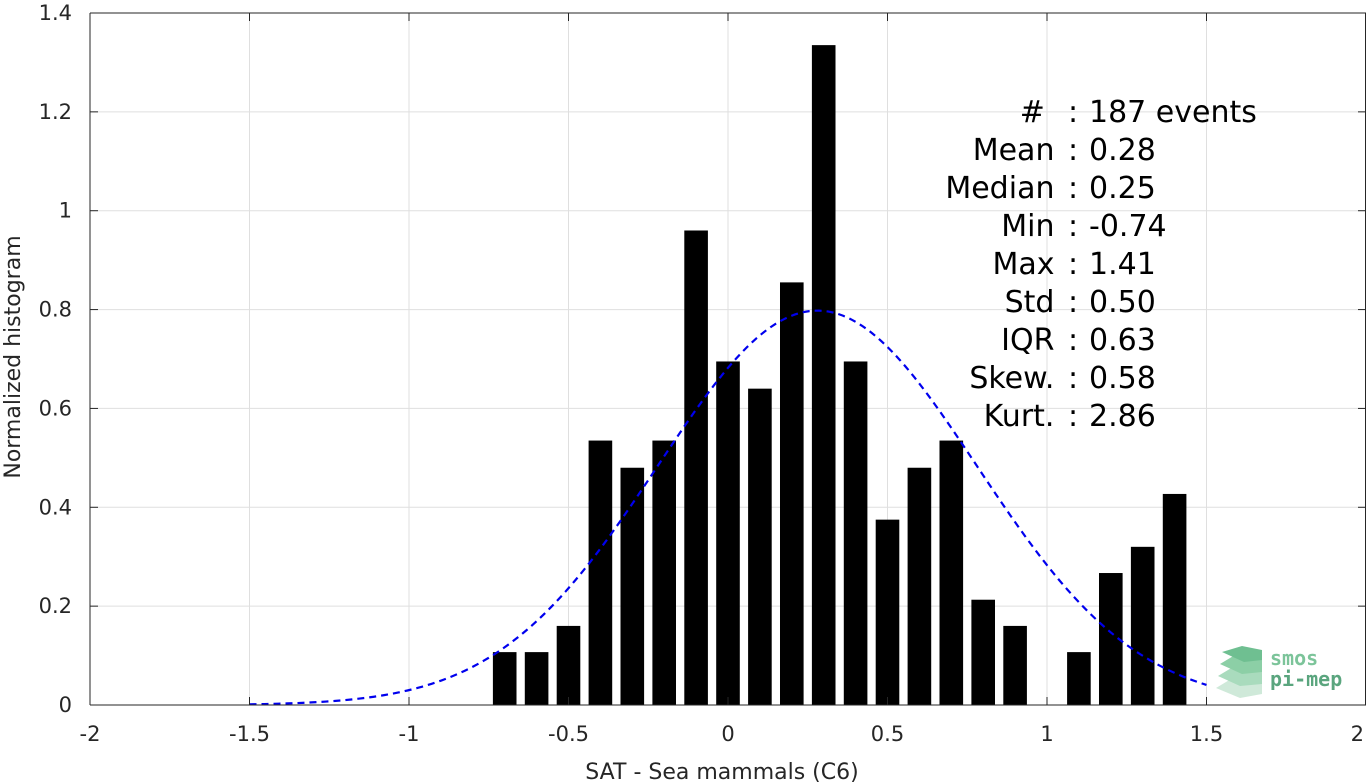 Image resolution: width=1366 pixels, height=784 pixels. I want to click on smos-pi-mep-logo: smos pi-mep, so click(1279, 672).